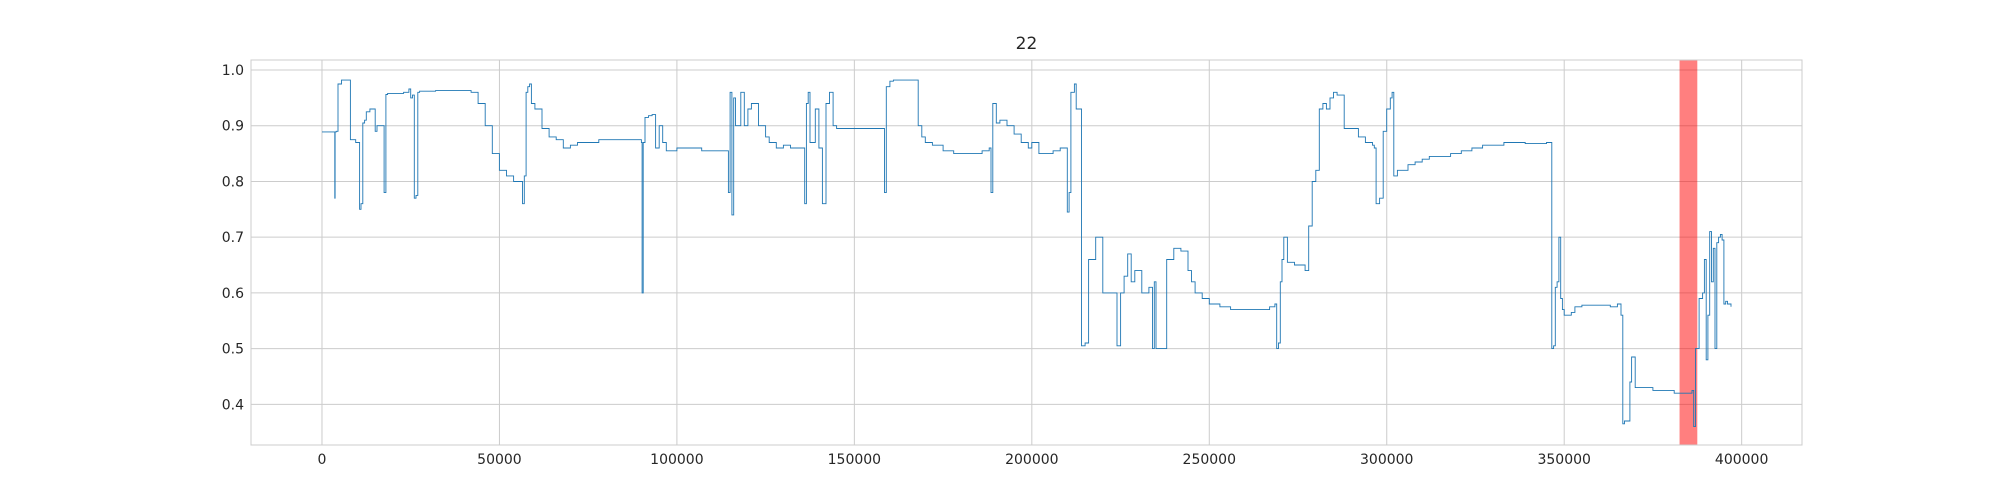 The width and height of the screenshot is (2000, 500). I want to click on y-tick-label: 1.0, so click(233, 71).